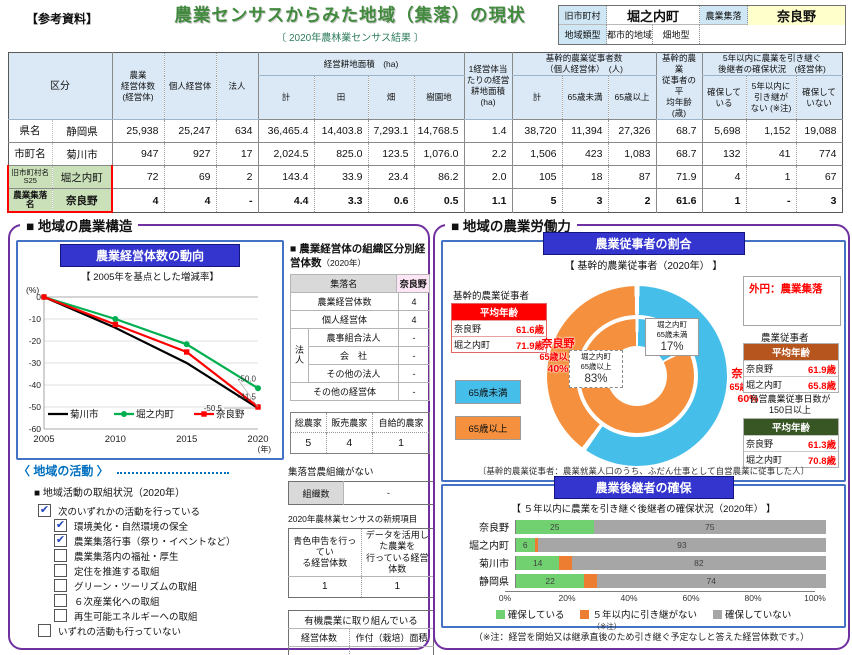 This screenshot has width=852, height=655. What do you see at coordinates (168, 540) in the screenshot?
I see `activity-item: ✔ 農業集落行事（祭り・イベントなど）` at bounding box center [168, 540].